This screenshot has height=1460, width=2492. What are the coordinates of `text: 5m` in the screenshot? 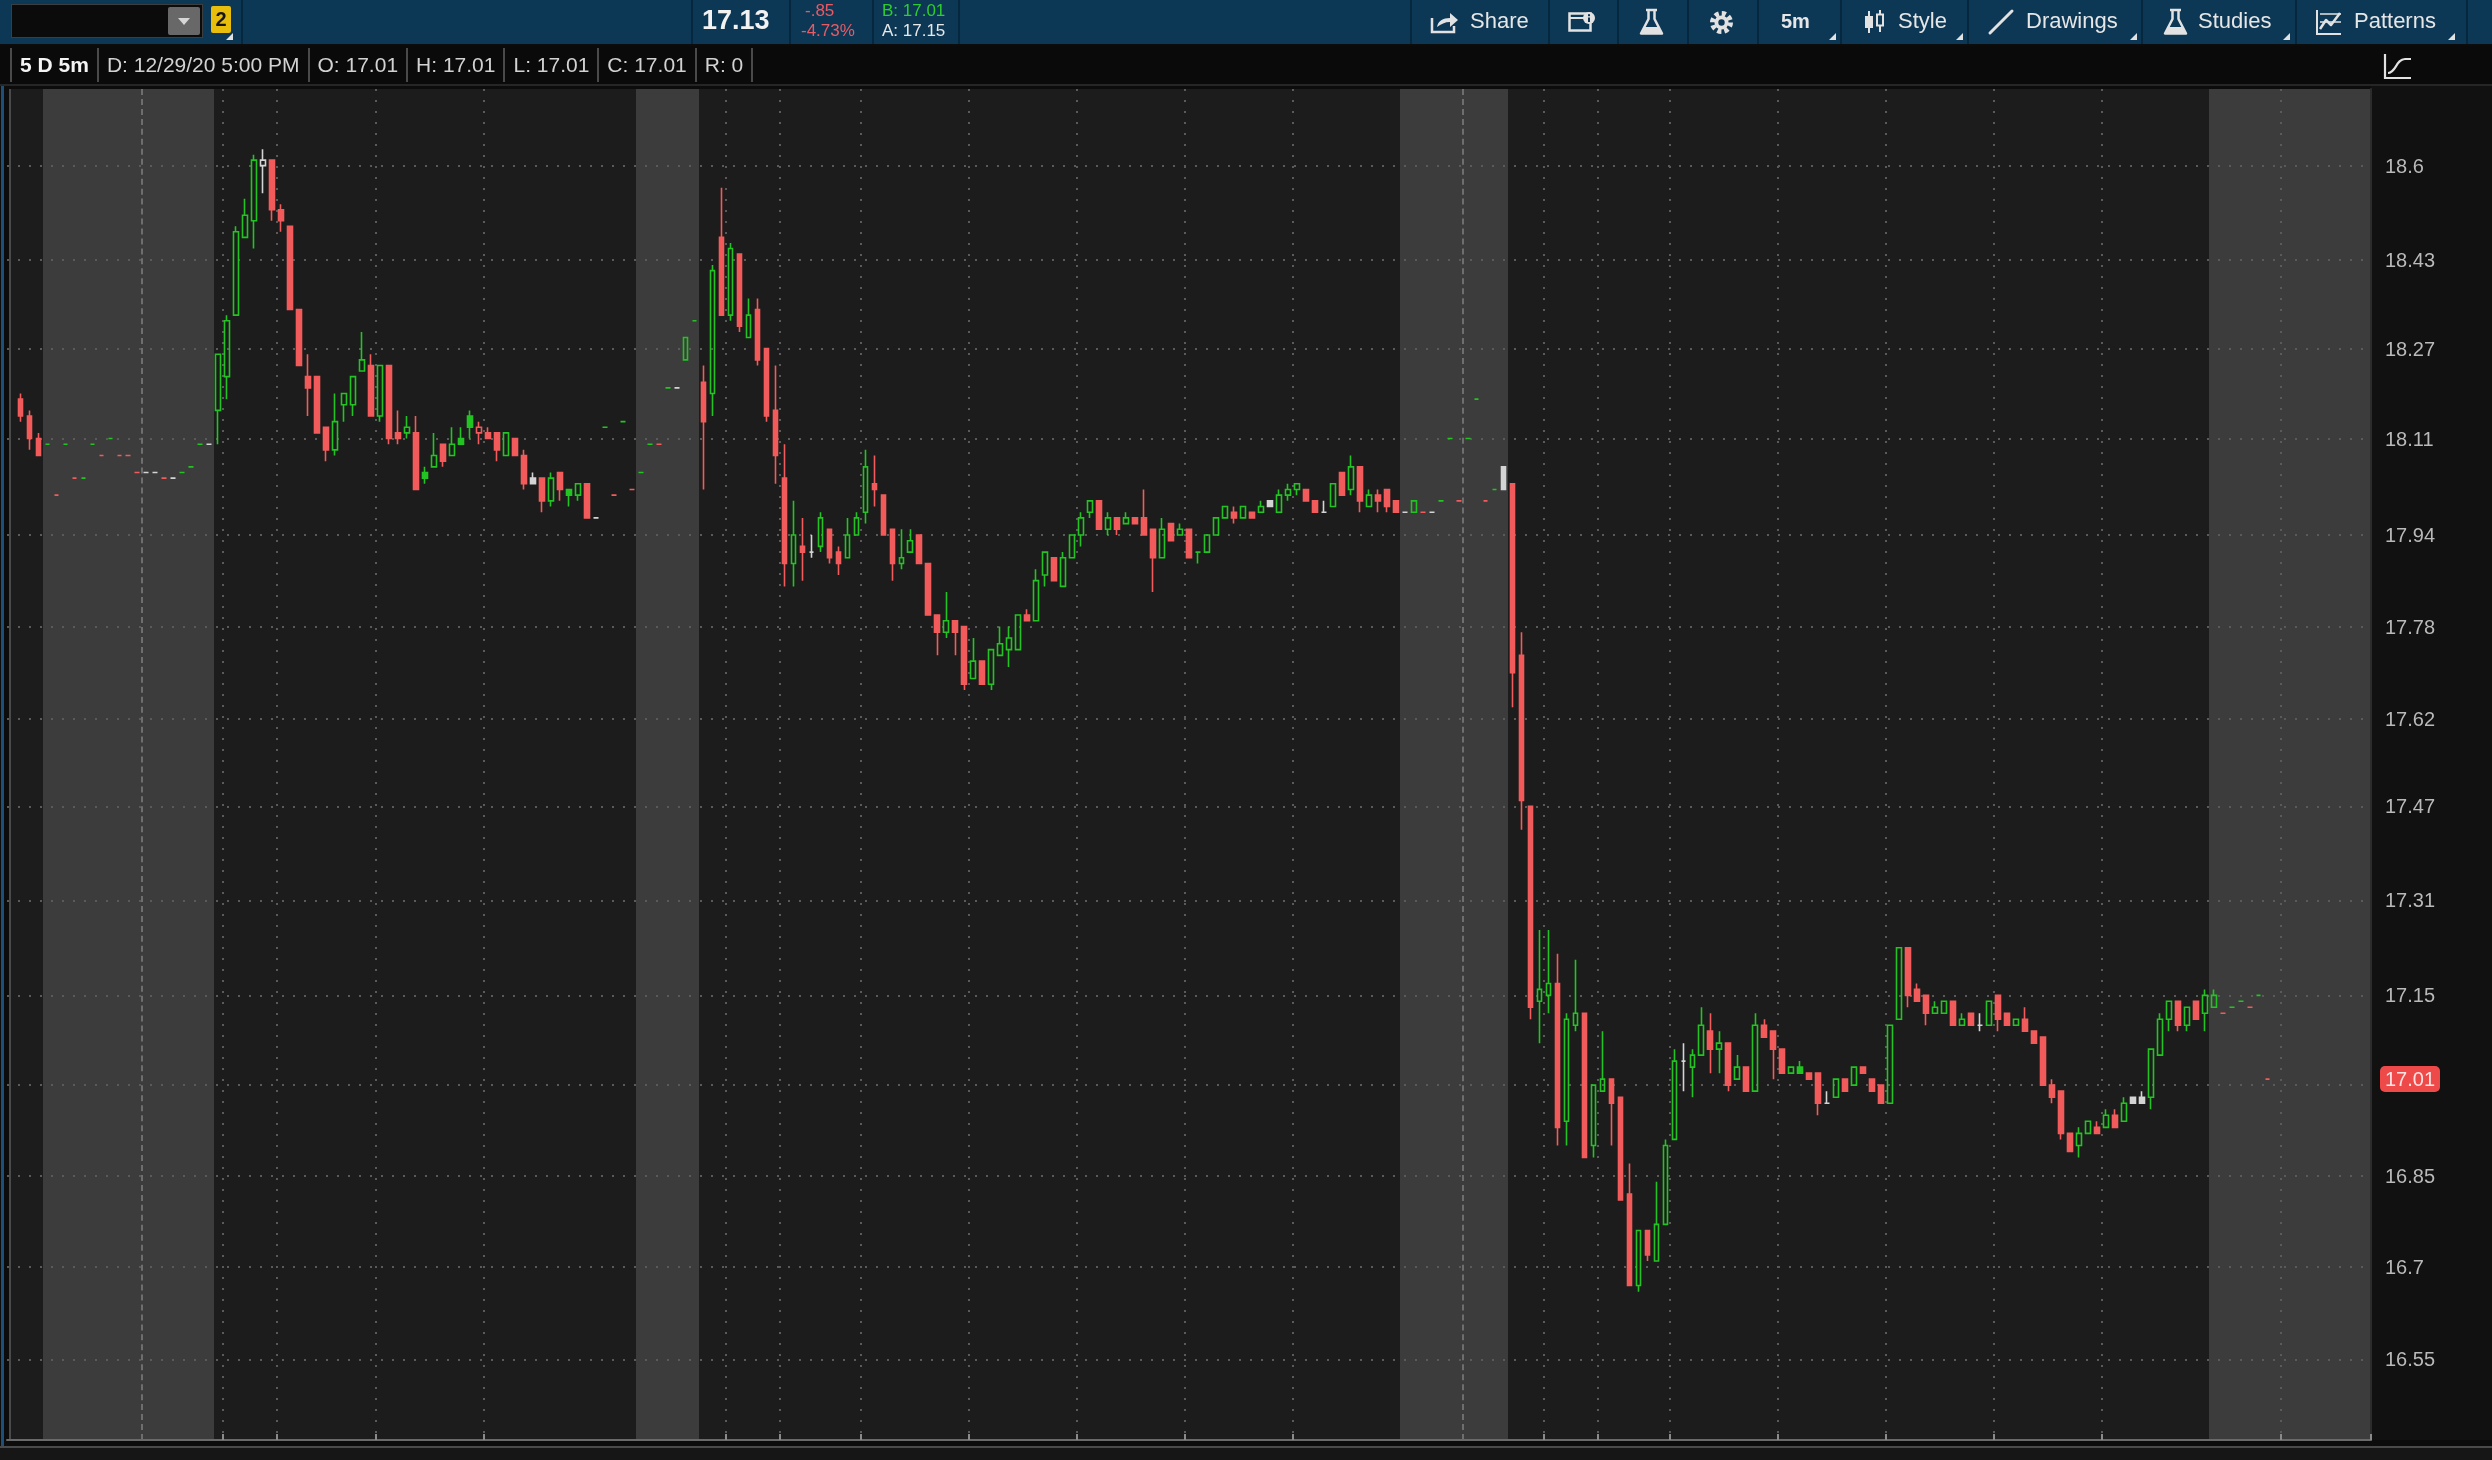 It's located at (1795, 21).